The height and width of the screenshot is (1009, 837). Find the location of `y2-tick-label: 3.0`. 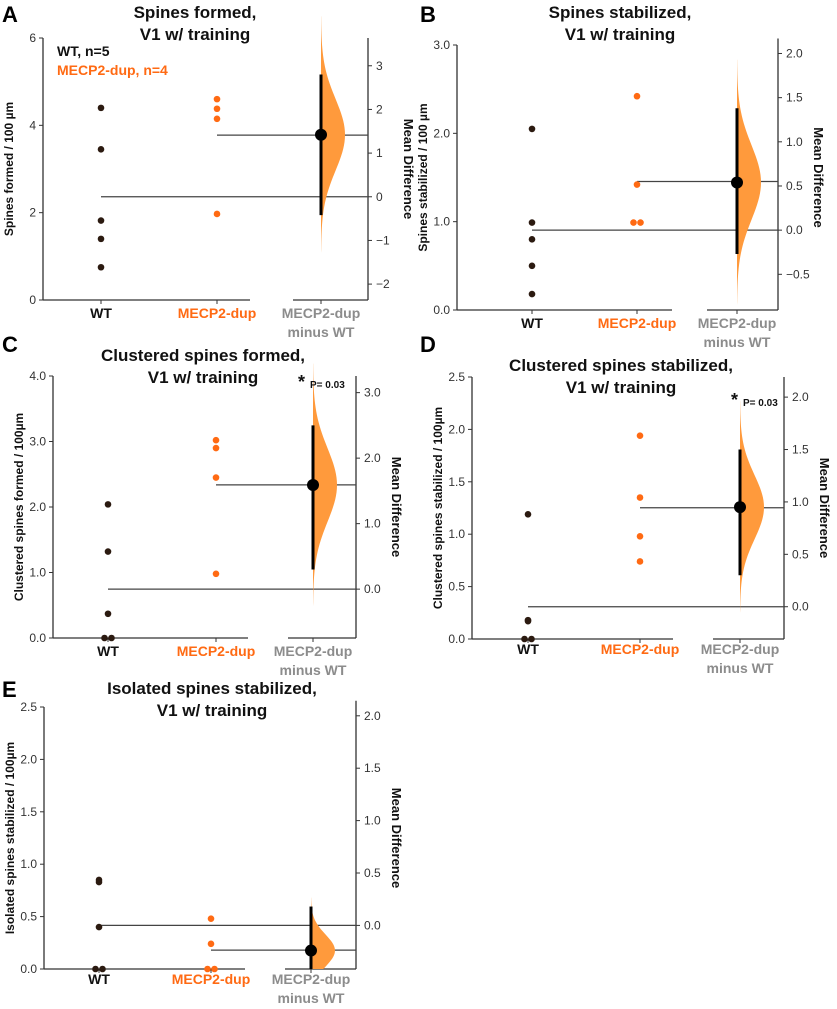

y2-tick-label: 3.0 is located at coordinates (372, 393).